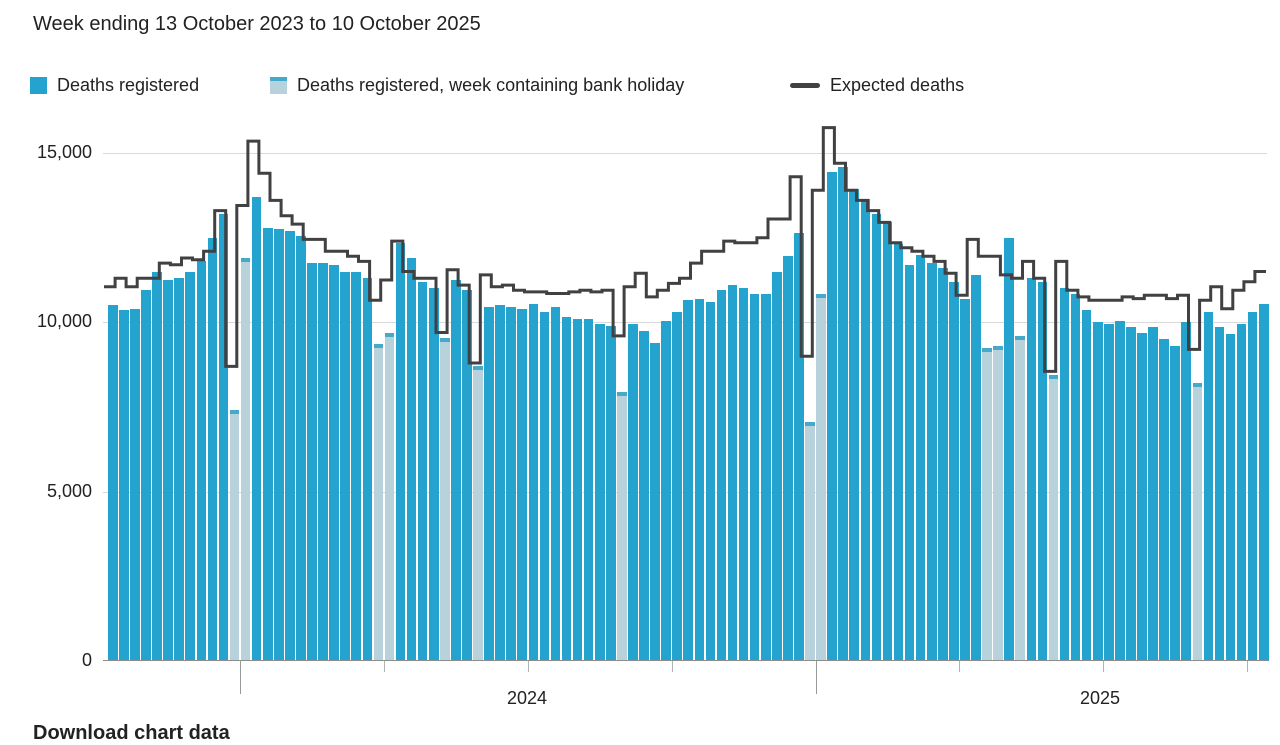  Describe the element at coordinates (131, 733) in the screenshot. I see `download-chart-data-link: Download chart data` at that location.